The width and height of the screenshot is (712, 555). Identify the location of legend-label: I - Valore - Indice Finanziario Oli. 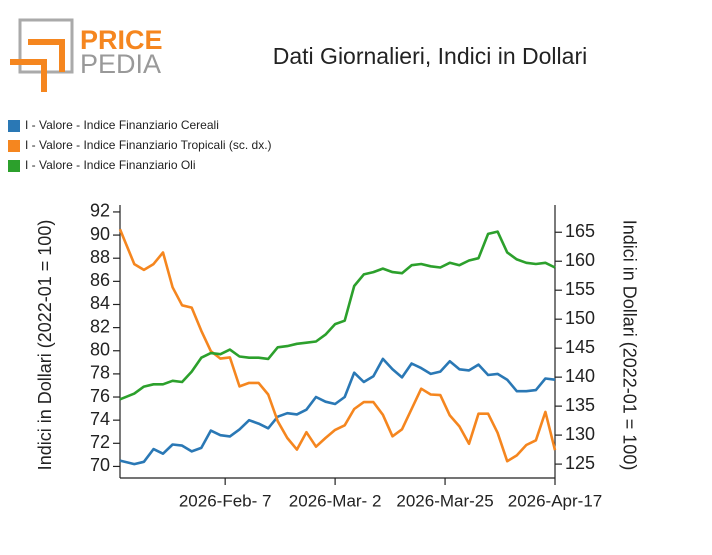
(110, 165).